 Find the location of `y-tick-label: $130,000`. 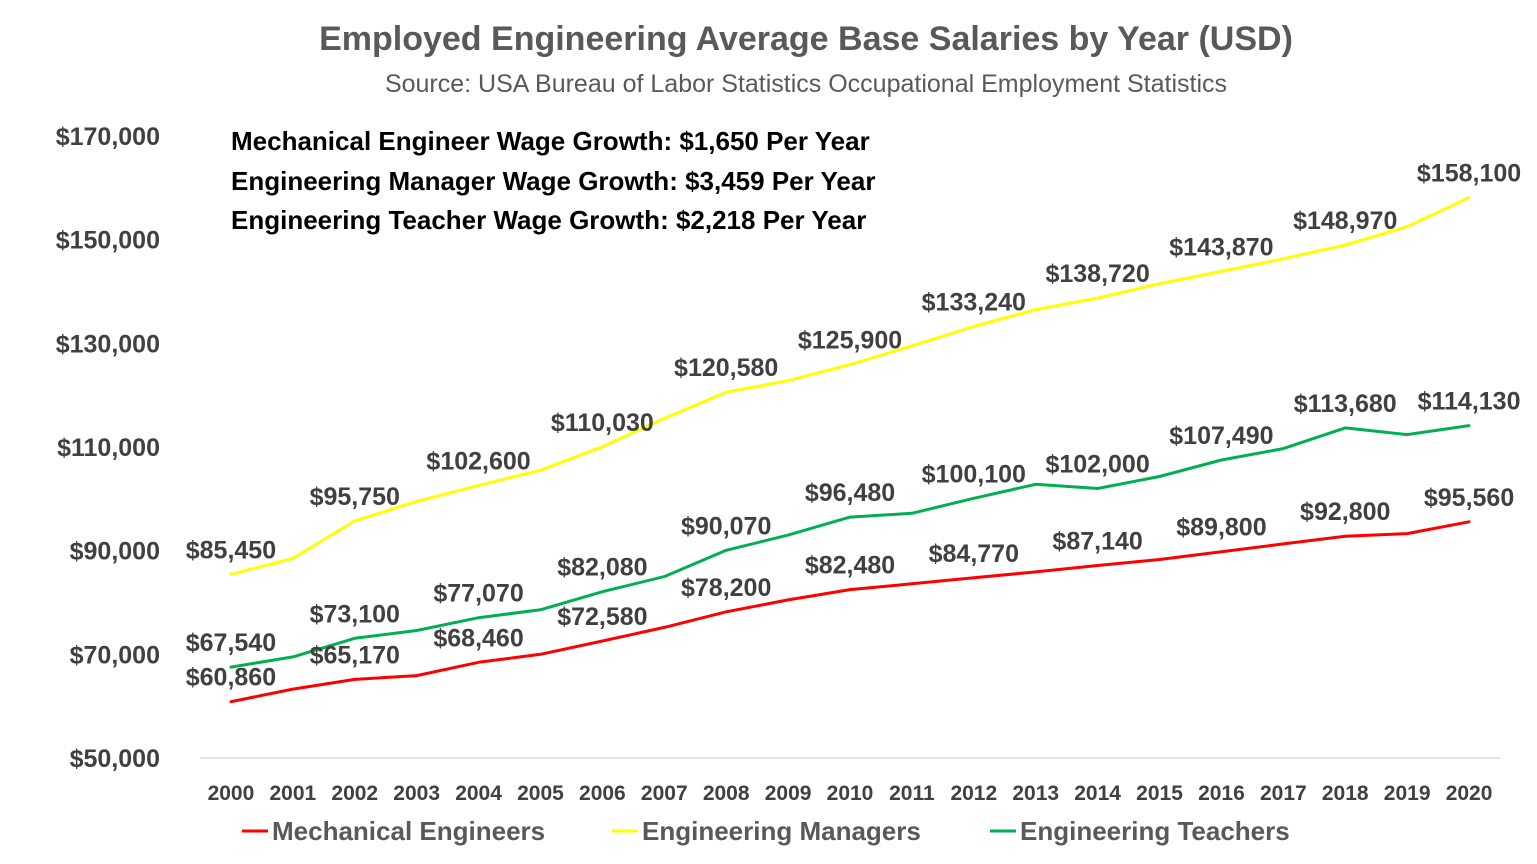

y-tick-label: $130,000 is located at coordinates (108, 344).